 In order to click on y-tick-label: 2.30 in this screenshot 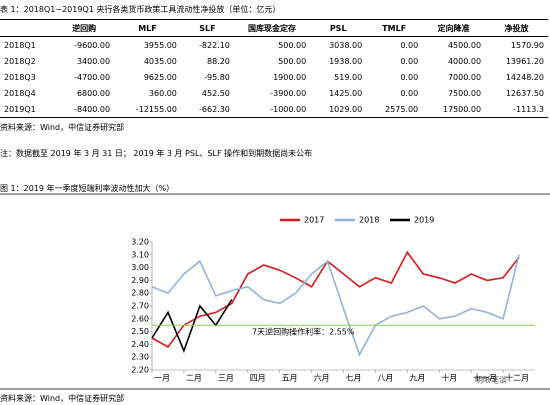, I will do `click(140, 357)`.